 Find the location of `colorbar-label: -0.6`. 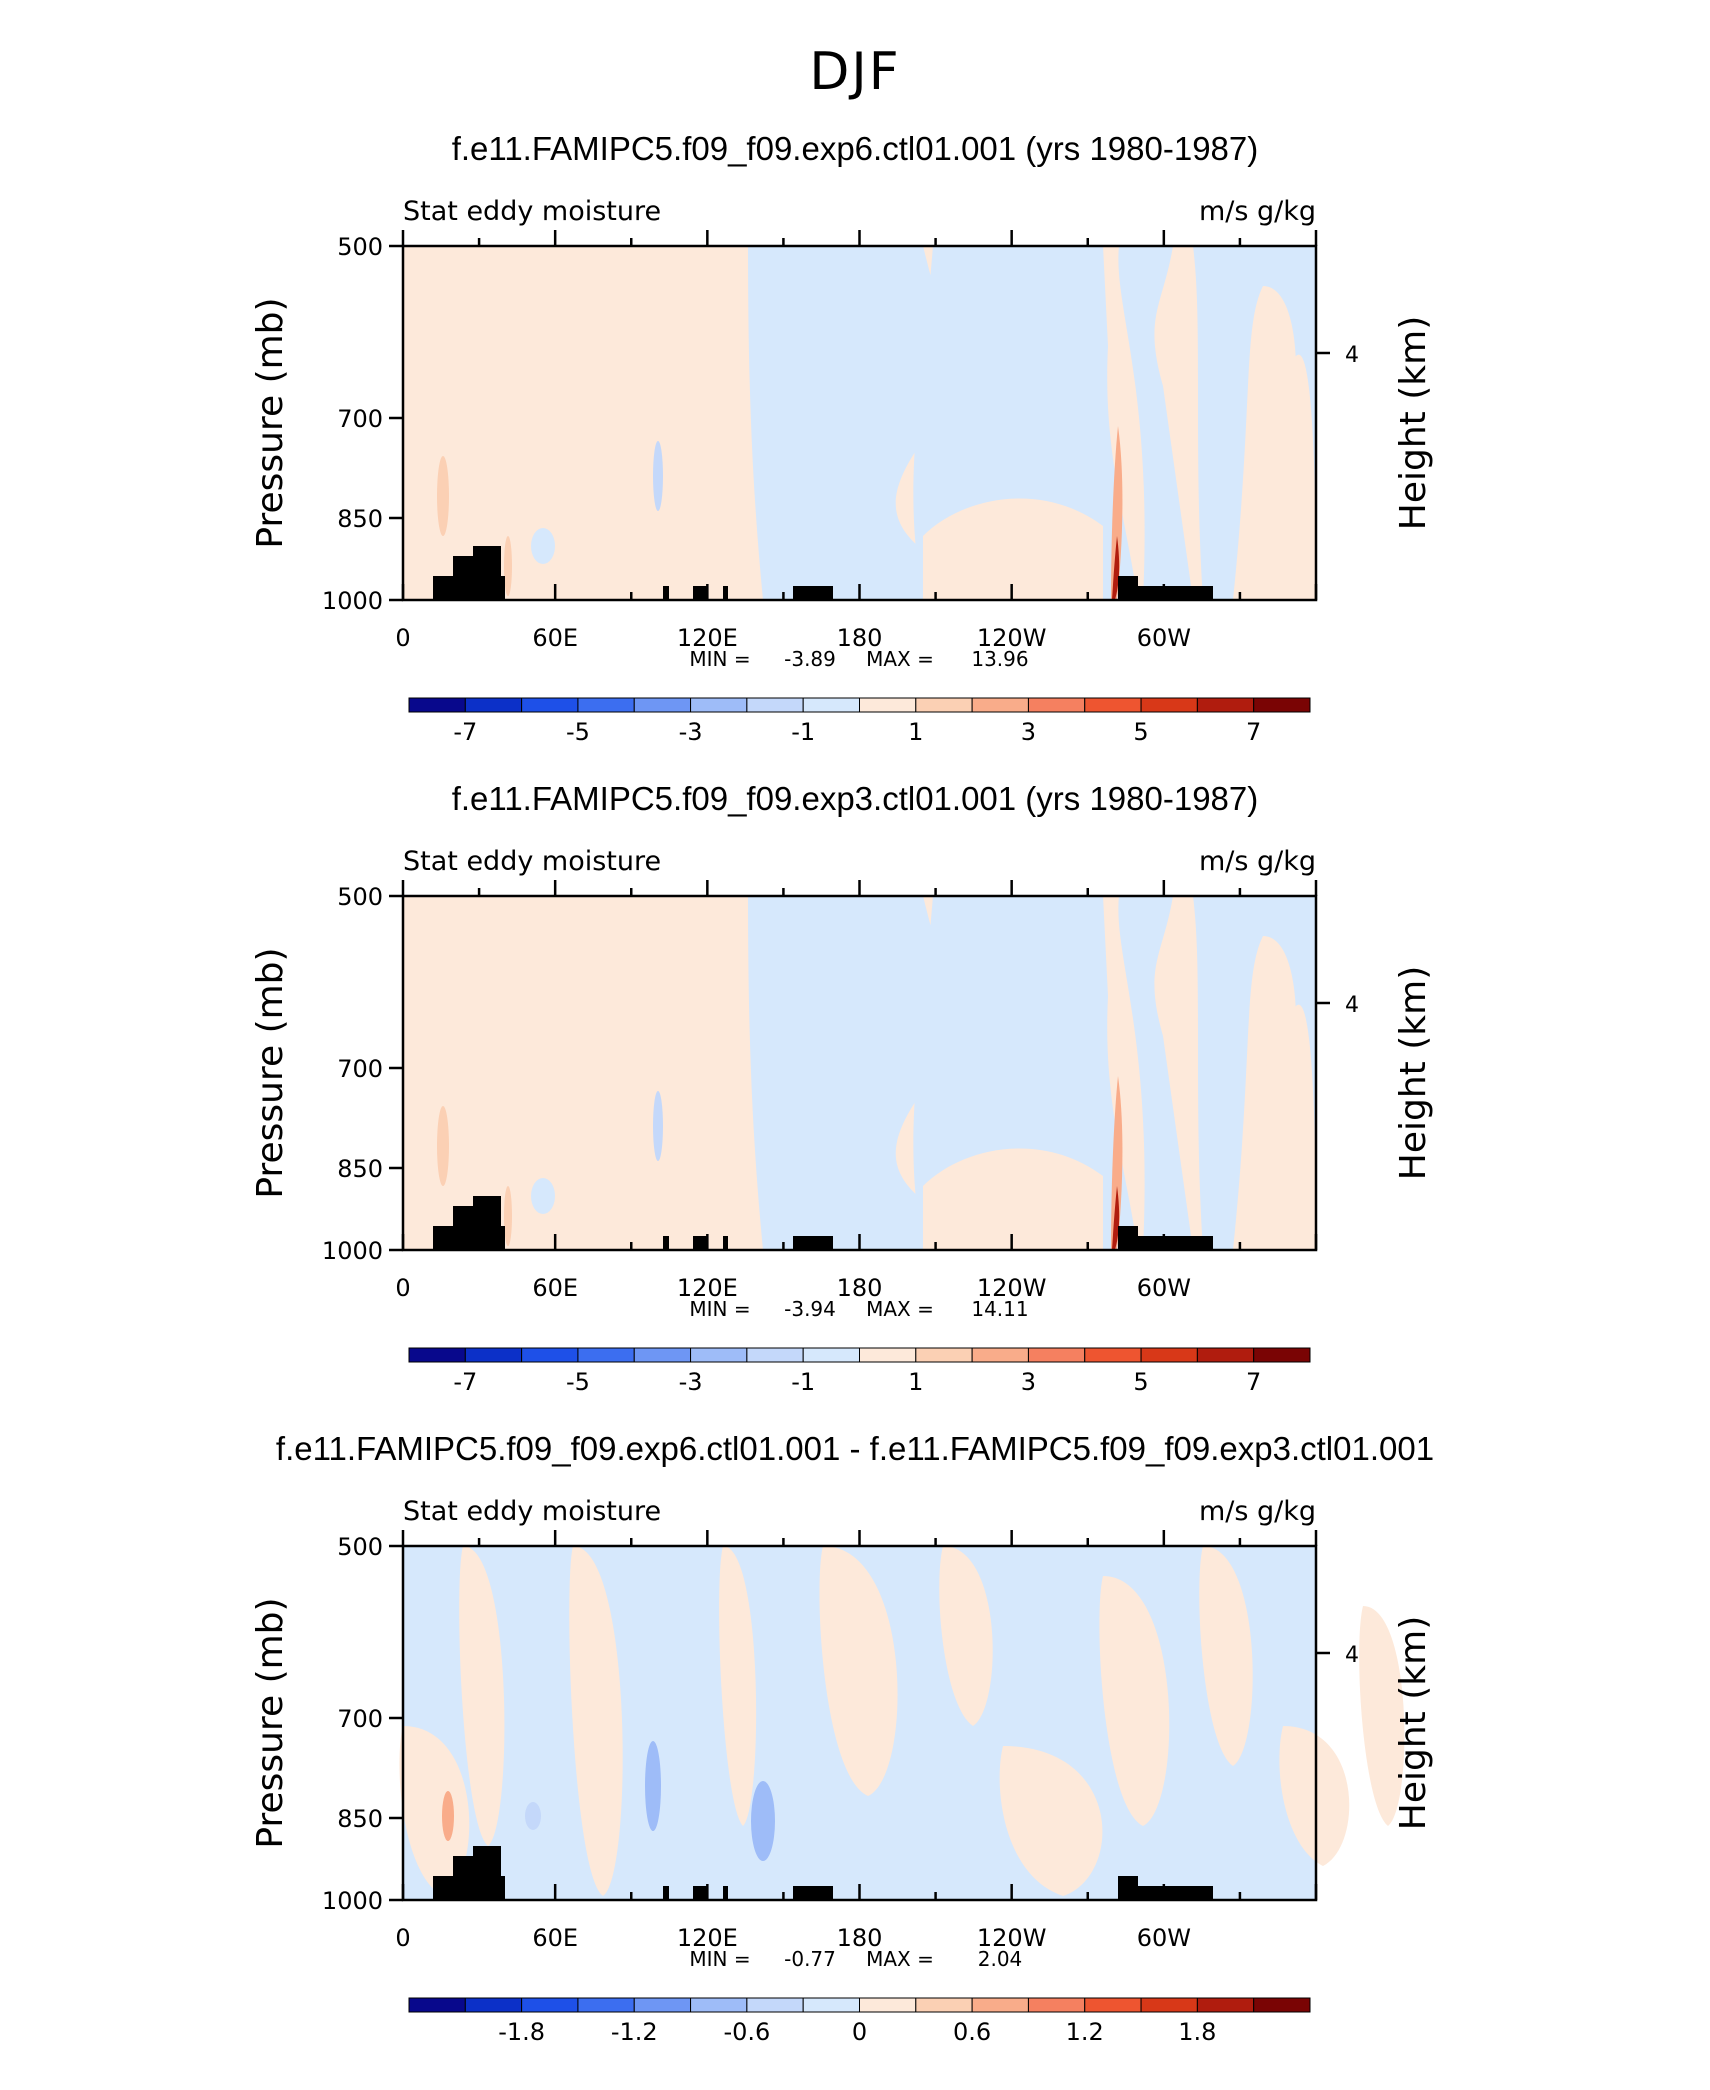

colorbar-label: -0.6 is located at coordinates (746, 2032).